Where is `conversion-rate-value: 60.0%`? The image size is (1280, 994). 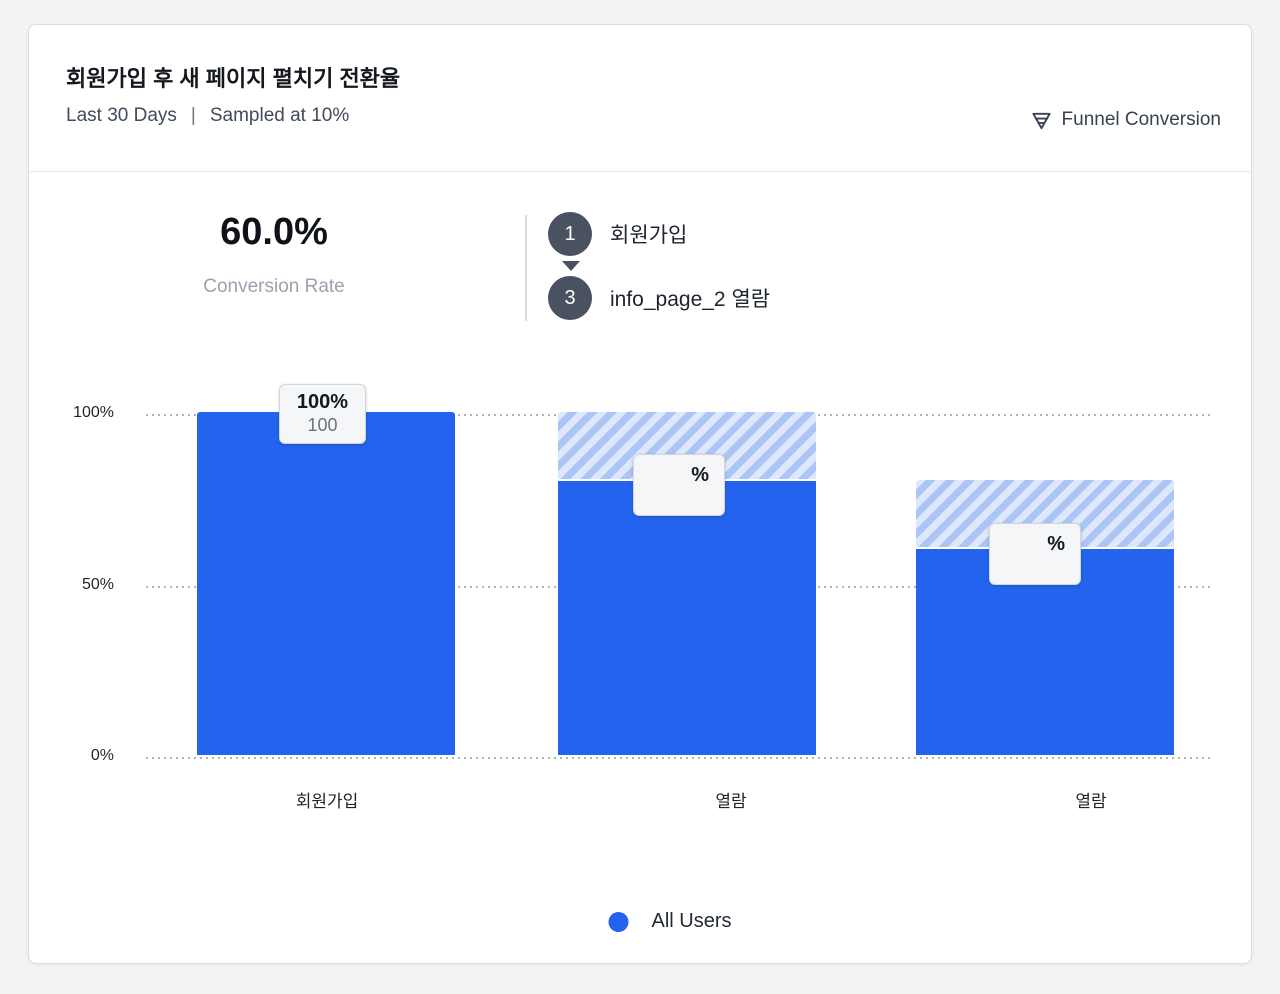 conversion-rate-value: 60.0% is located at coordinates (274, 232).